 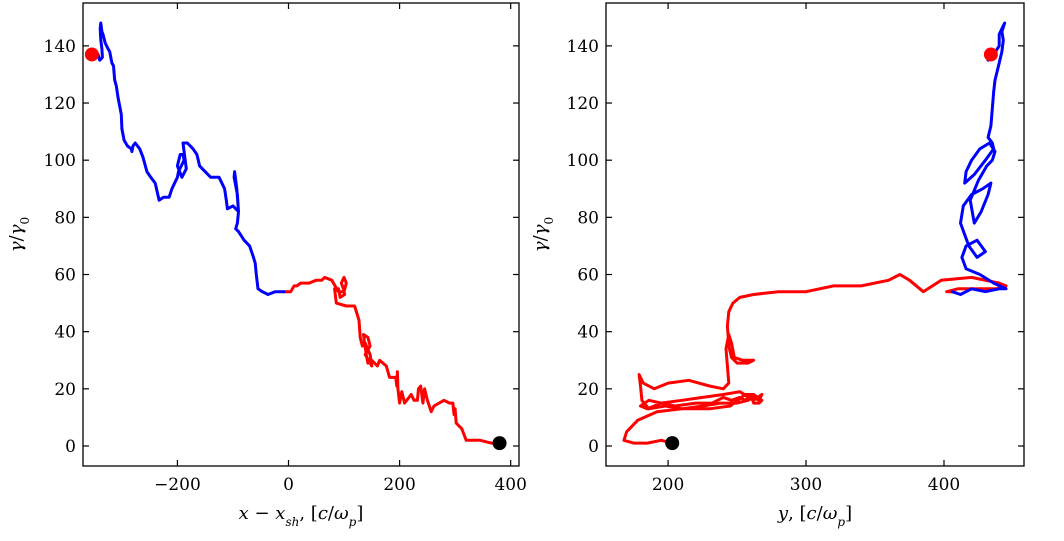 What do you see at coordinates (177, 485) in the screenshot?
I see `x-tick-label: −200` at bounding box center [177, 485].